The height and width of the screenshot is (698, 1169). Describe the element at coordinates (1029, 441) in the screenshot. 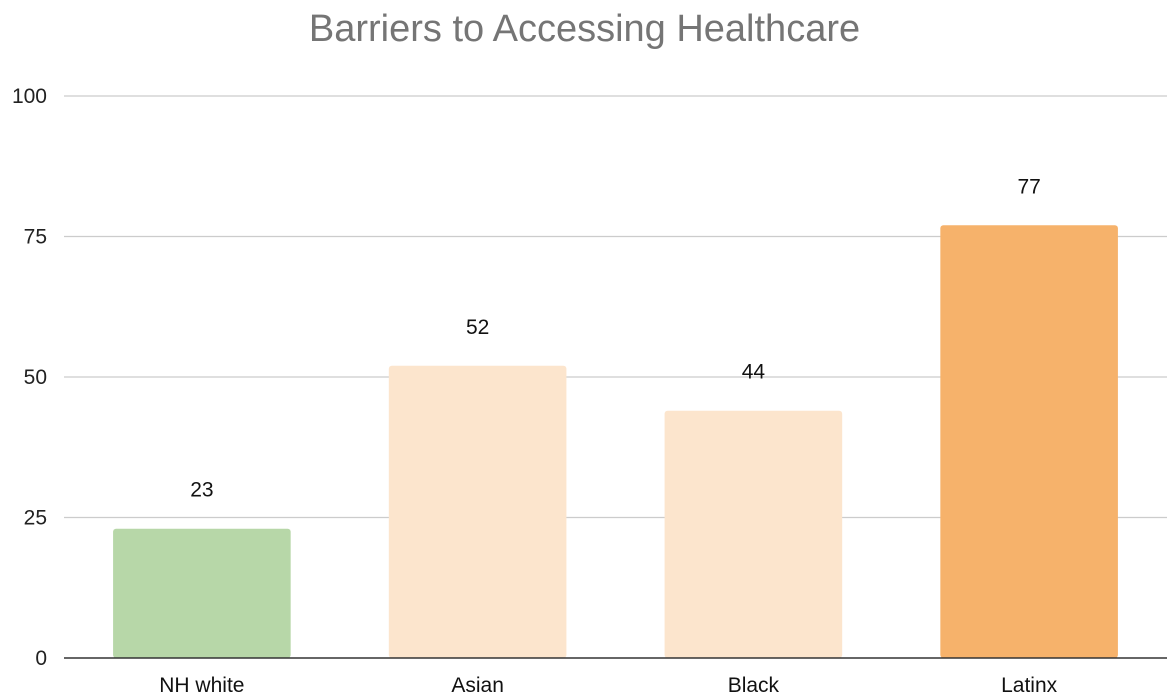

I see `bar-latinx` at that location.